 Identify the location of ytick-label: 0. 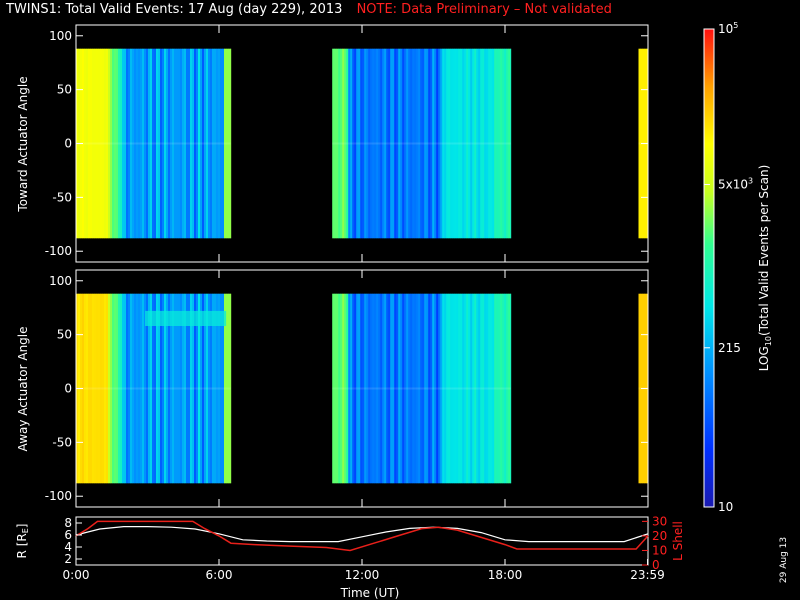
(68, 144).